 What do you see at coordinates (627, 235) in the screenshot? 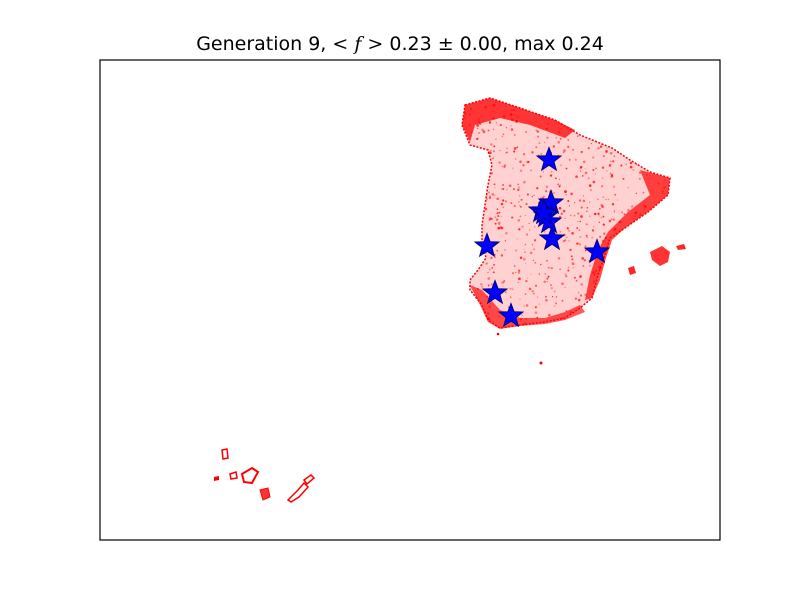
I see `east-coast-band` at bounding box center [627, 235].